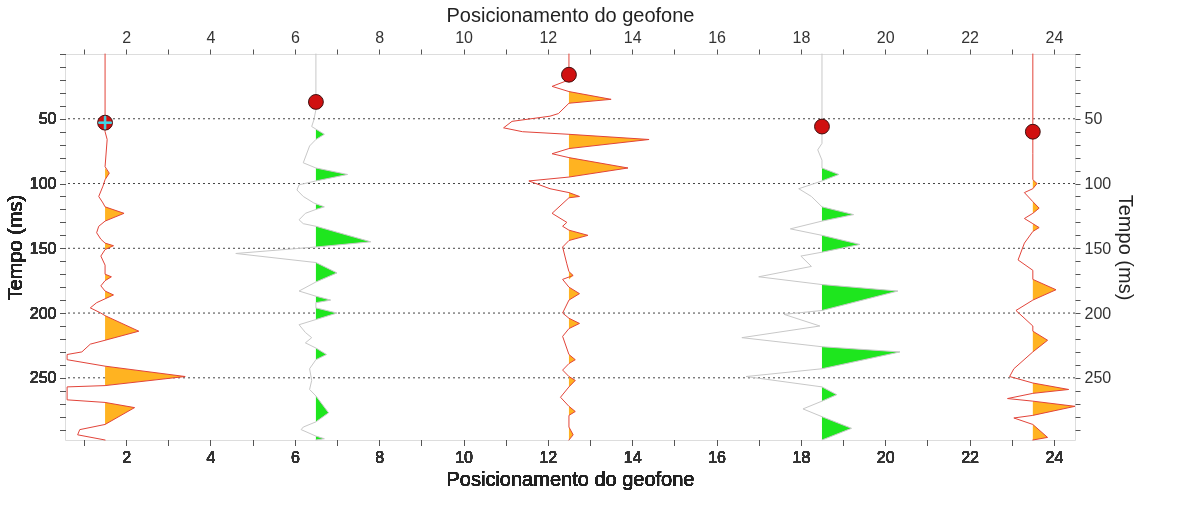 The image size is (1182, 510). I want to click on y2-tick-label: 150, so click(1098, 248).